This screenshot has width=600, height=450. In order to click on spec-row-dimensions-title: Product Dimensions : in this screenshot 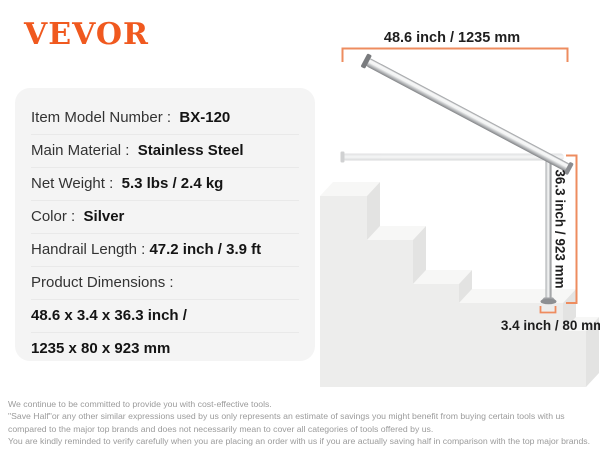, I will do `click(165, 283)`.